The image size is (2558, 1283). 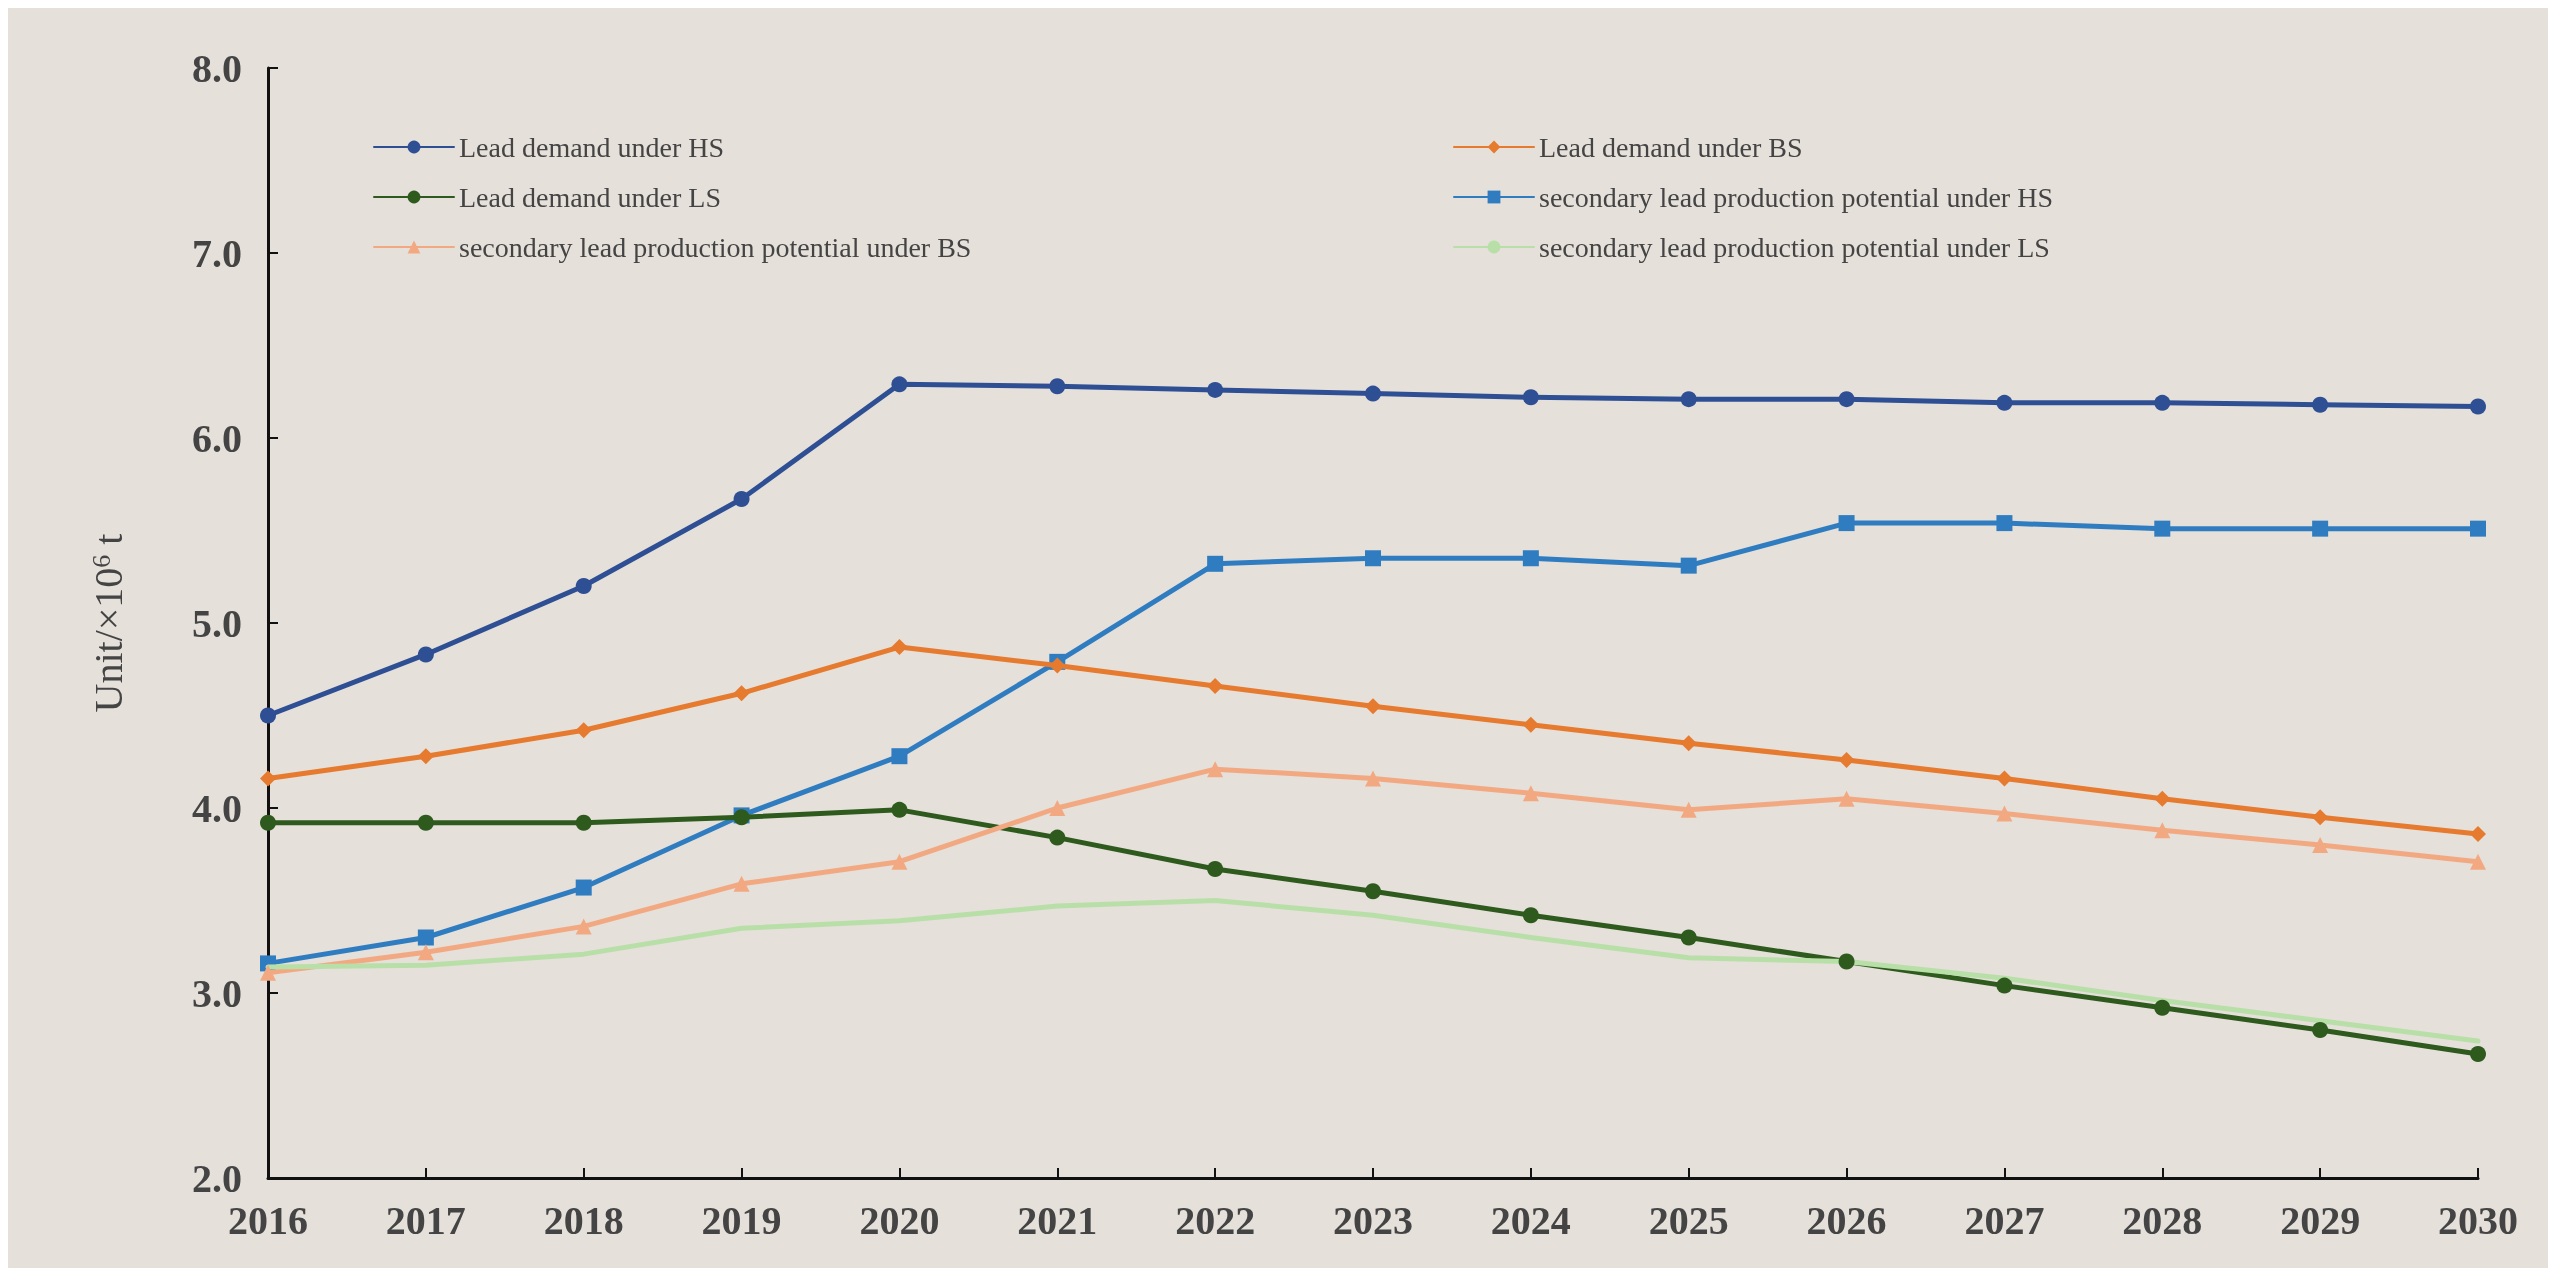 What do you see at coordinates (899, 1220) in the screenshot?
I see `x-tick-label: 2020` at bounding box center [899, 1220].